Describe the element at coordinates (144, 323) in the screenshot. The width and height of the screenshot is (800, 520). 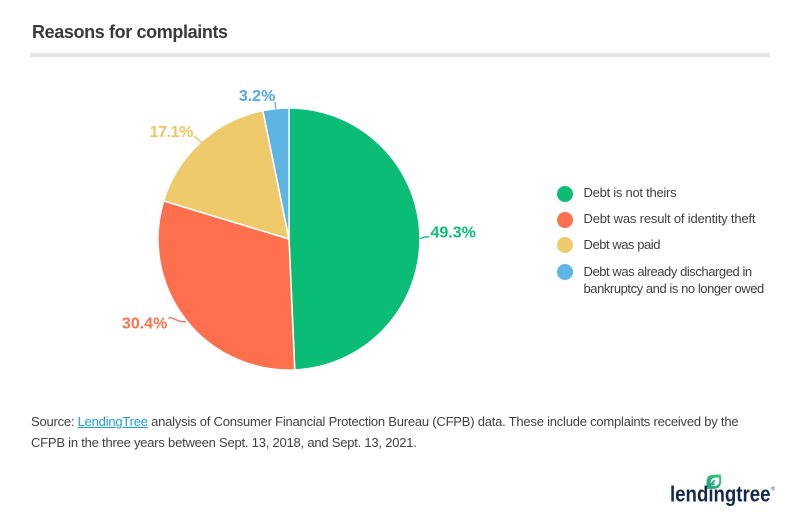
I see `svg-text: 30.4%` at that location.